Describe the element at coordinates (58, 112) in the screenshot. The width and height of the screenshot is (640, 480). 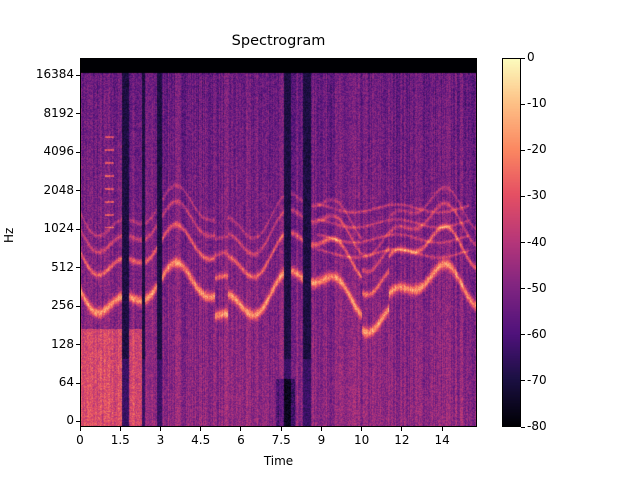
I see `y-tick-label: 8192` at that location.